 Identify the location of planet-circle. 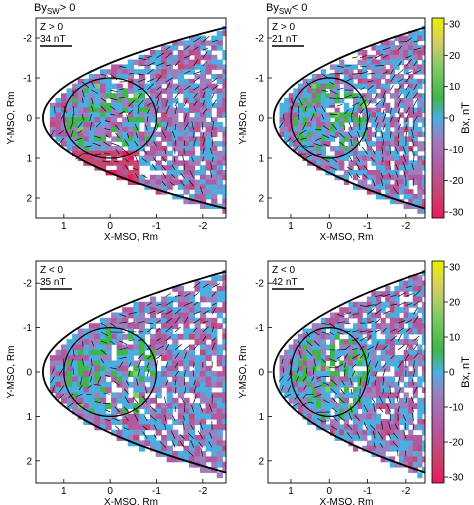
(110, 372).